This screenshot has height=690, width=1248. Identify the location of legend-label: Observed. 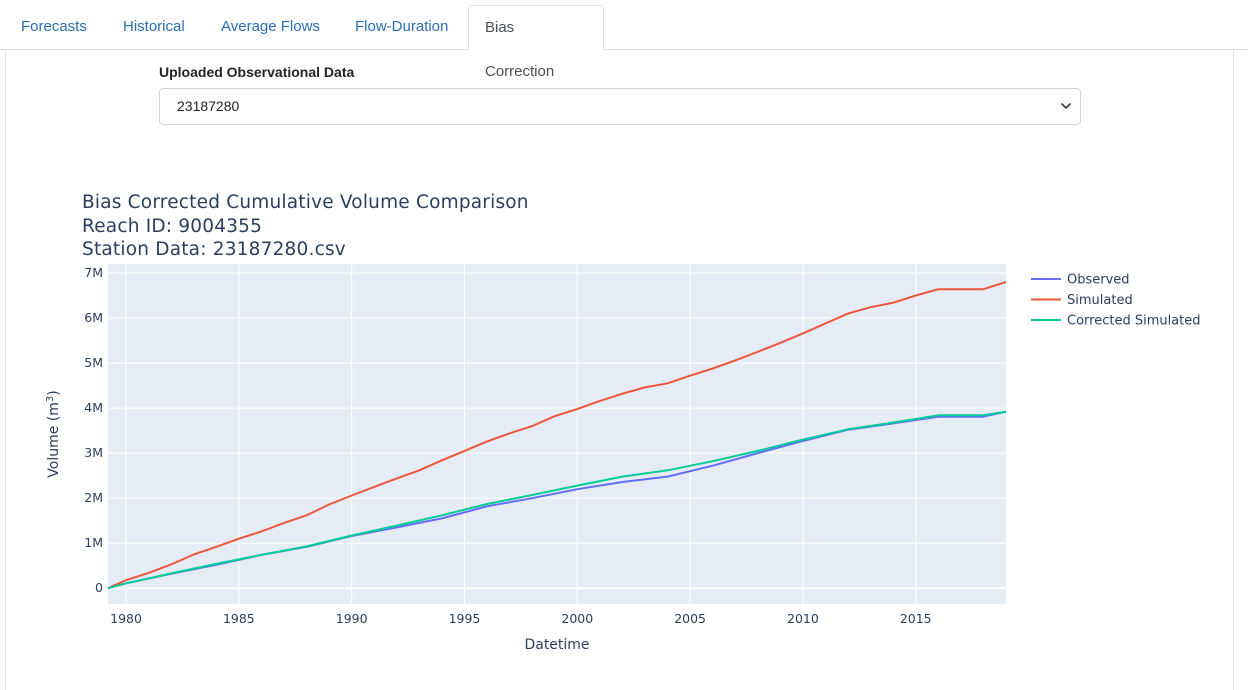
(1098, 280).